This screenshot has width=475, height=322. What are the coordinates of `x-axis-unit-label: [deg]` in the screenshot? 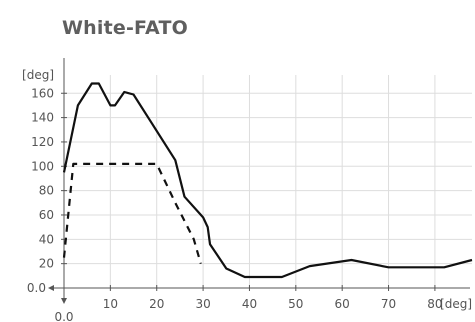 It's located at (456, 304).